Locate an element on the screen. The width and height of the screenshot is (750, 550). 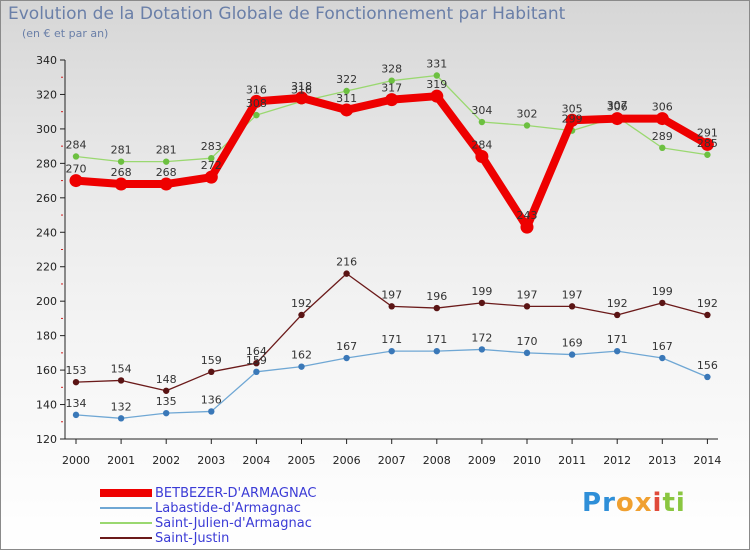
data-label: 148 is located at coordinates (166, 379).